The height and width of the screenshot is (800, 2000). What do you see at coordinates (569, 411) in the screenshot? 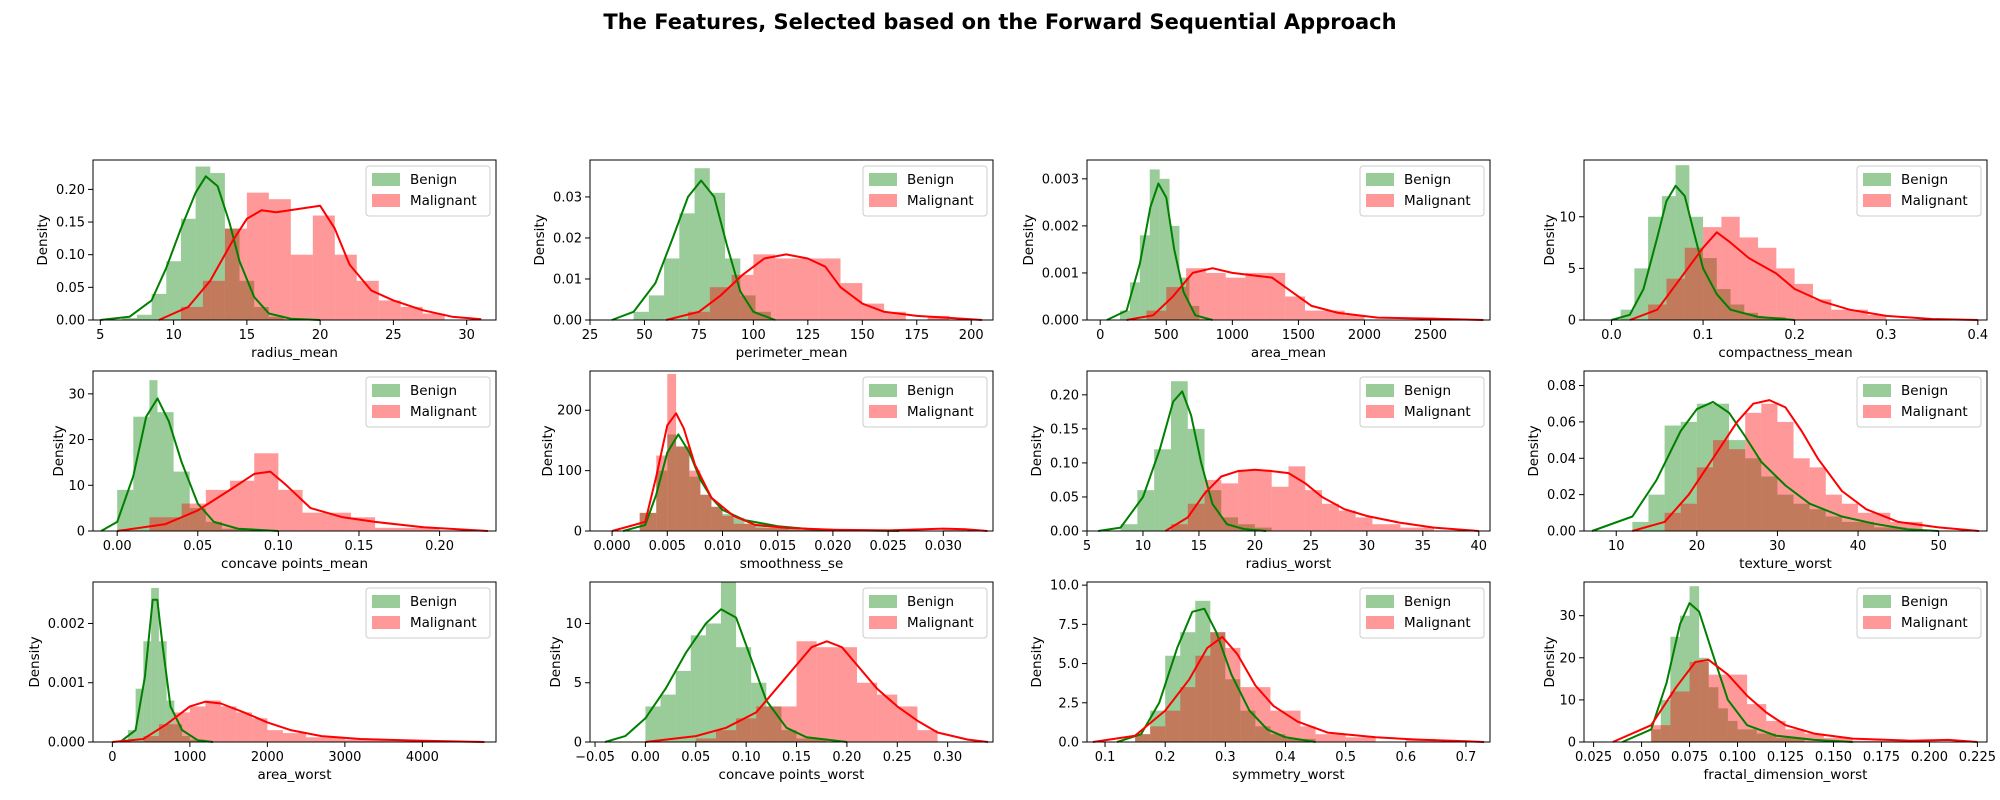
I see `y-tick-label: 200` at bounding box center [569, 411].